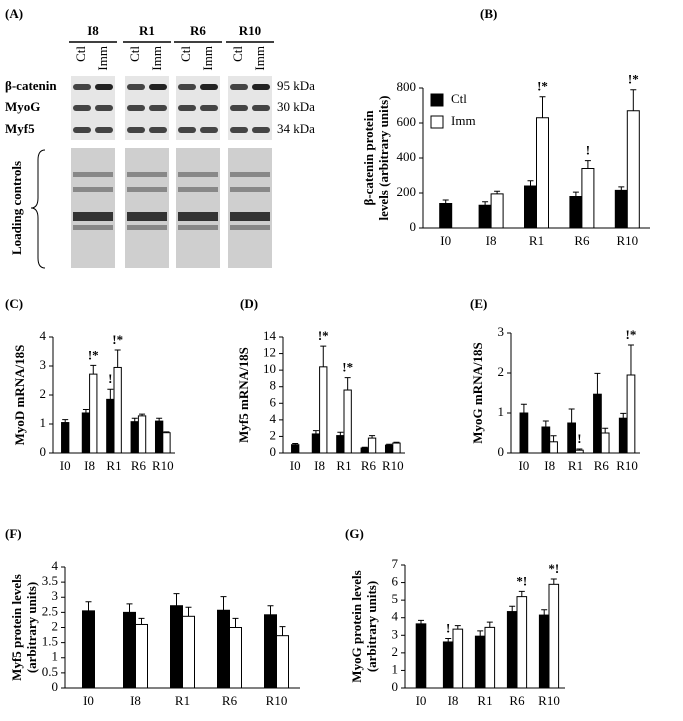 This screenshot has height=721, width=683. Describe the element at coordinates (296, 106) in the screenshot. I see `size-label: 30 kDa` at that location.